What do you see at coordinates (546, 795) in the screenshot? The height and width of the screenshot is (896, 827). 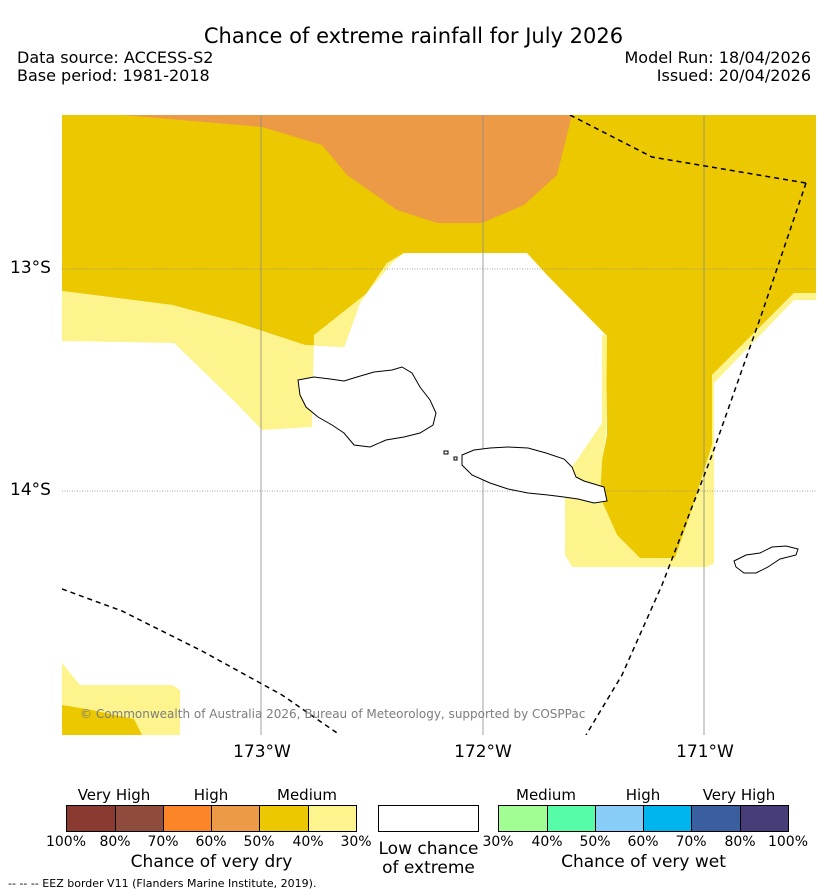 I see `wet-category-medium: Medium` at bounding box center [546, 795].